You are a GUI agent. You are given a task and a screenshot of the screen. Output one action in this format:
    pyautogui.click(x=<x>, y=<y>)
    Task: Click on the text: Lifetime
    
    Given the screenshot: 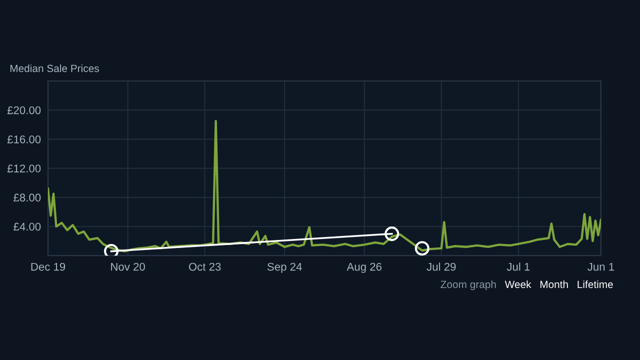 What is the action you would take?
    pyautogui.click(x=595, y=284)
    